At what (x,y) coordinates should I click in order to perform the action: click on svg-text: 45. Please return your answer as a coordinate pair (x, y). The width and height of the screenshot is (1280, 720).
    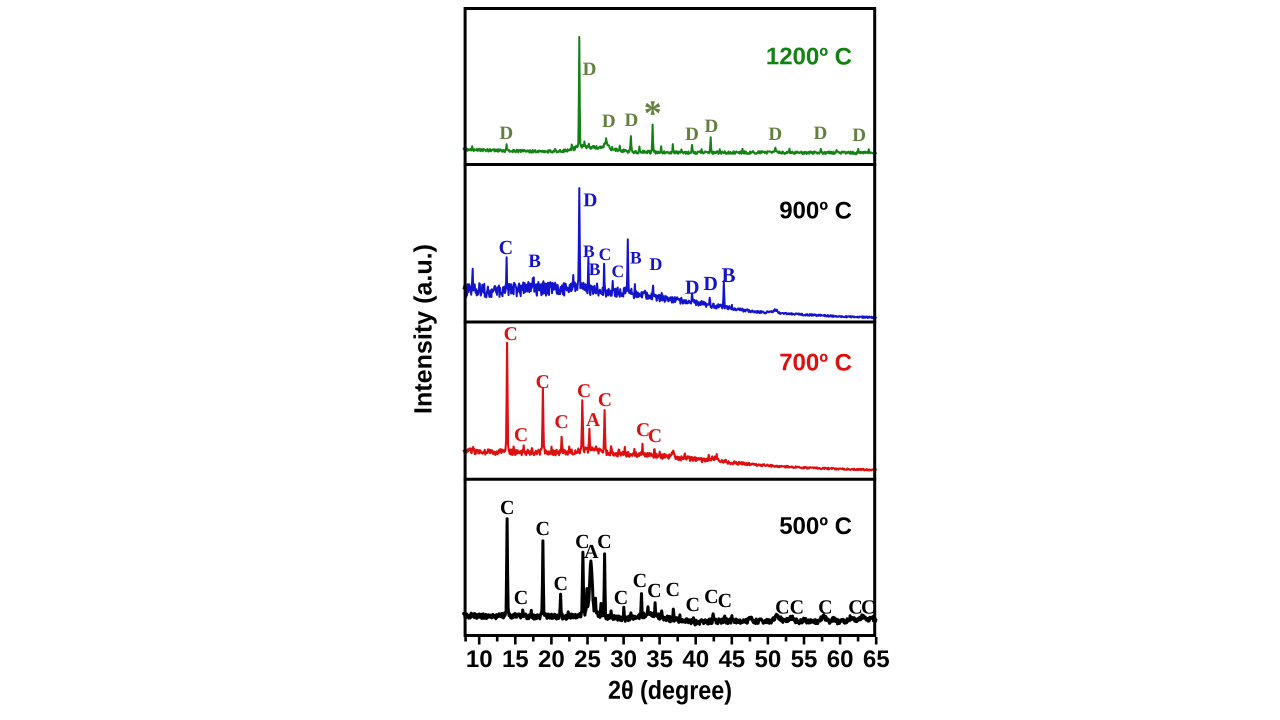
    Looking at the image, I should click on (731, 659).